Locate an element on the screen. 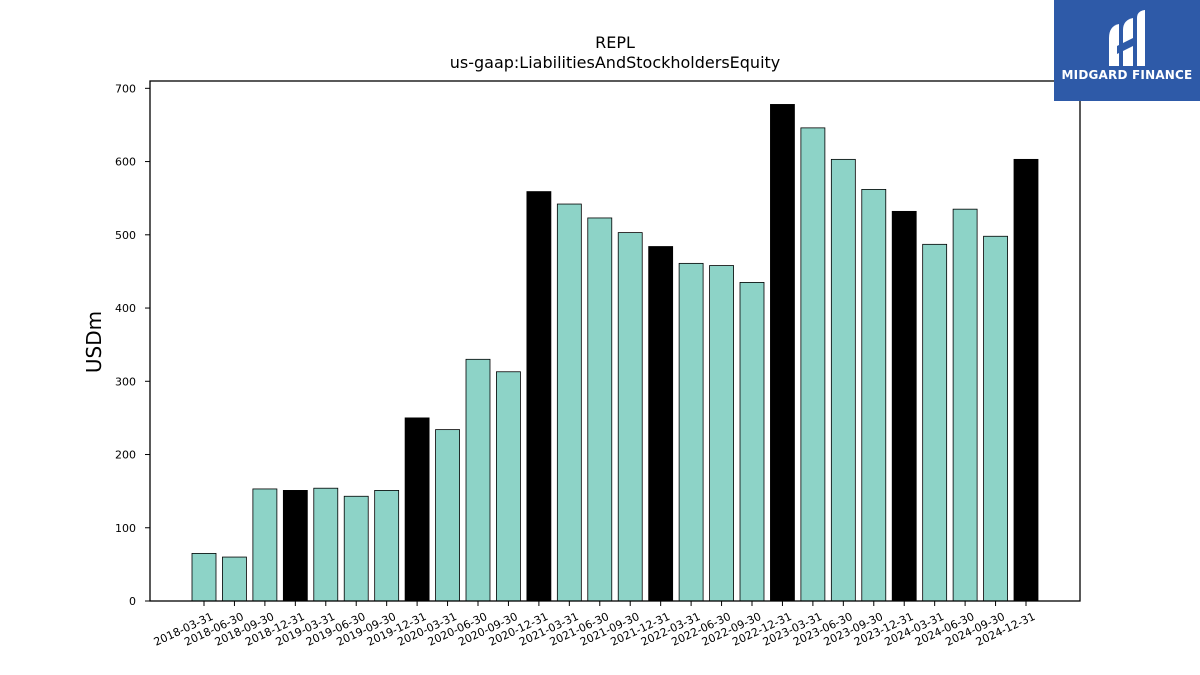 This screenshot has height=675, width=1200. chart-subtitle: us-gaap:LiabilitiesAndStockholdersEquity is located at coordinates (615, 62).